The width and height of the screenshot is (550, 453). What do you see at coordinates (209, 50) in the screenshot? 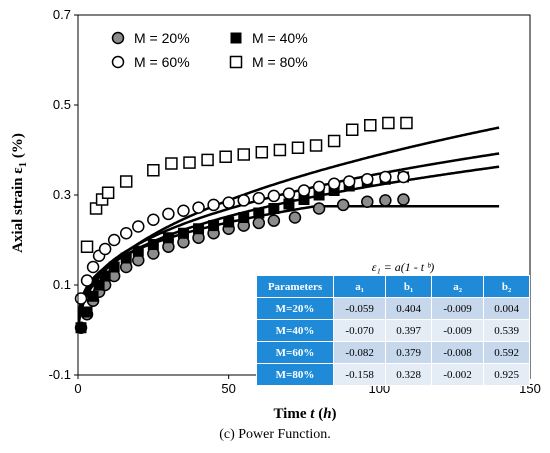
I see `legend: M = 20% M = 40% M = 60% M = 80%` at bounding box center [209, 50].